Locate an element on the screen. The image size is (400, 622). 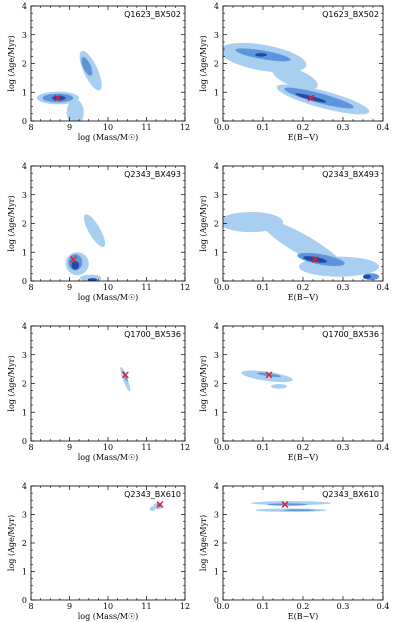
x-tick-label: 0.1 is located at coordinates (263, 606).